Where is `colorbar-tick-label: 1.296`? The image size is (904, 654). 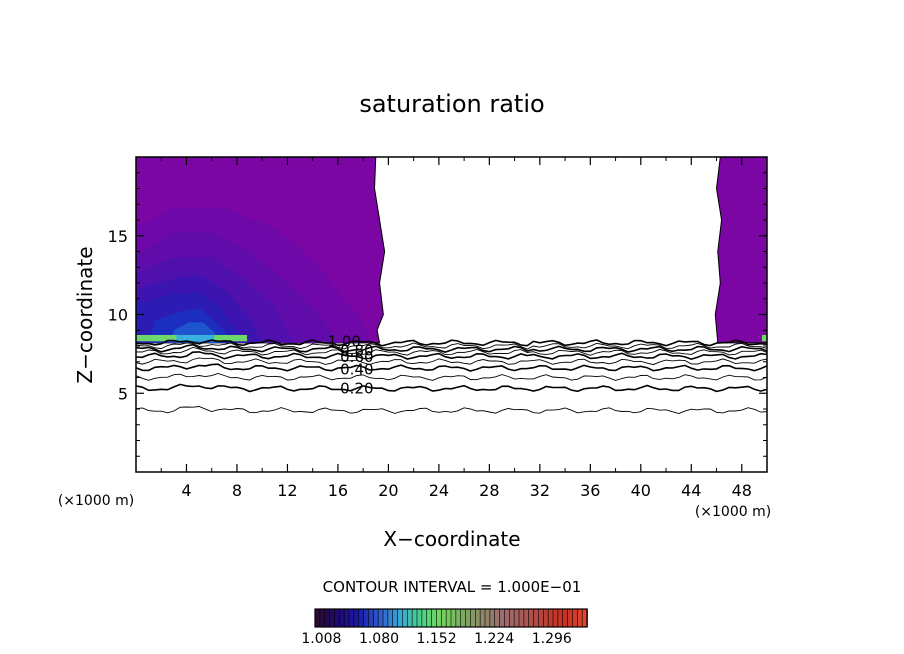
colorbar-tick-label: 1.296 is located at coordinates (552, 639).